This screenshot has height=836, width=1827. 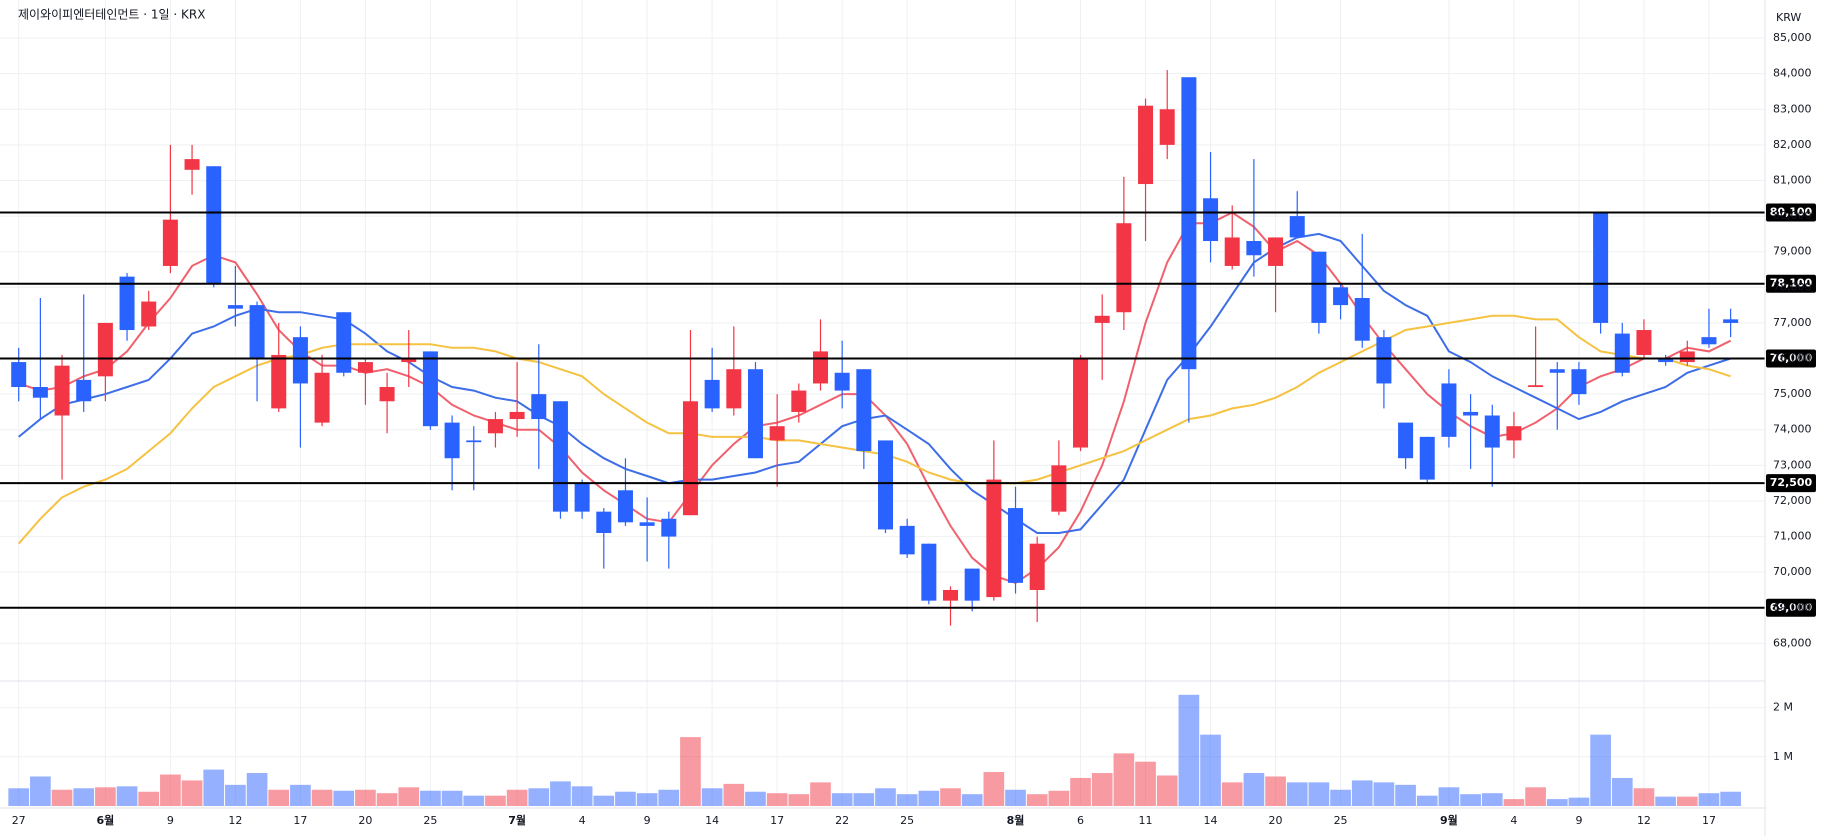 I want to click on x-tick-label: 6, so click(x=1080, y=820).